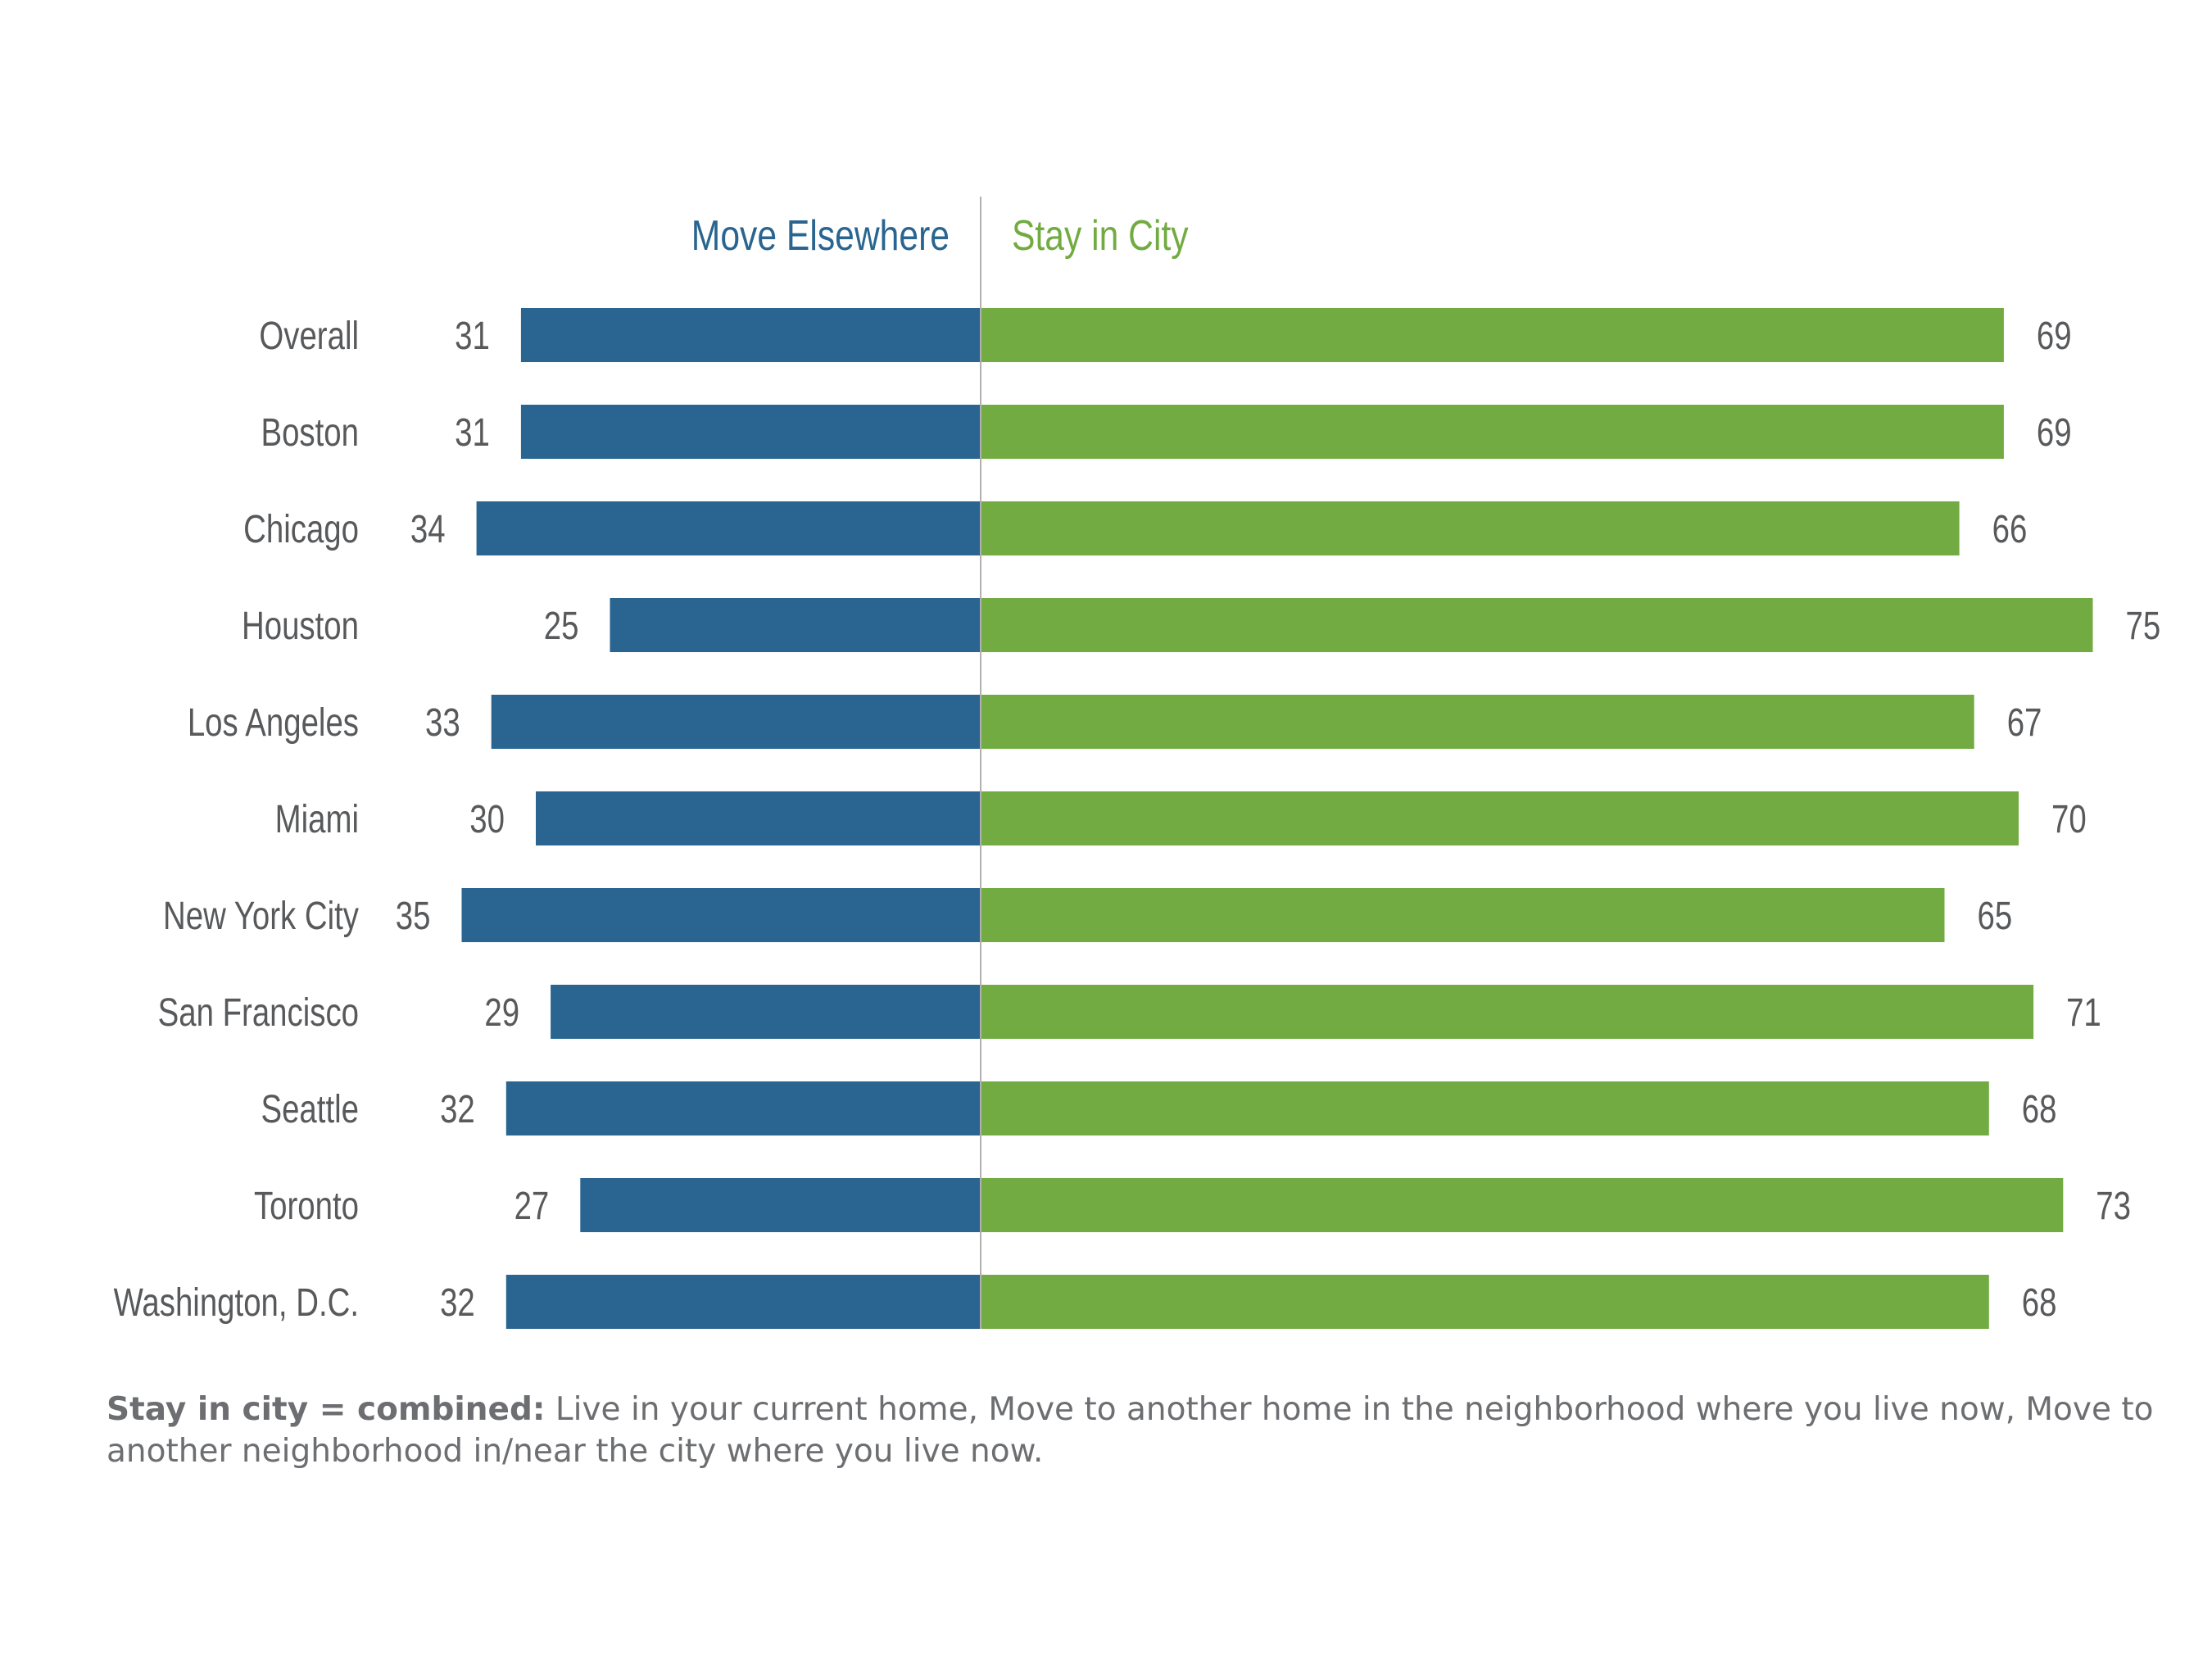 Image resolution: width=2212 pixels, height=1659 pixels. Describe the element at coordinates (317, 819) in the screenshot. I see `category-label: Miami` at that location.